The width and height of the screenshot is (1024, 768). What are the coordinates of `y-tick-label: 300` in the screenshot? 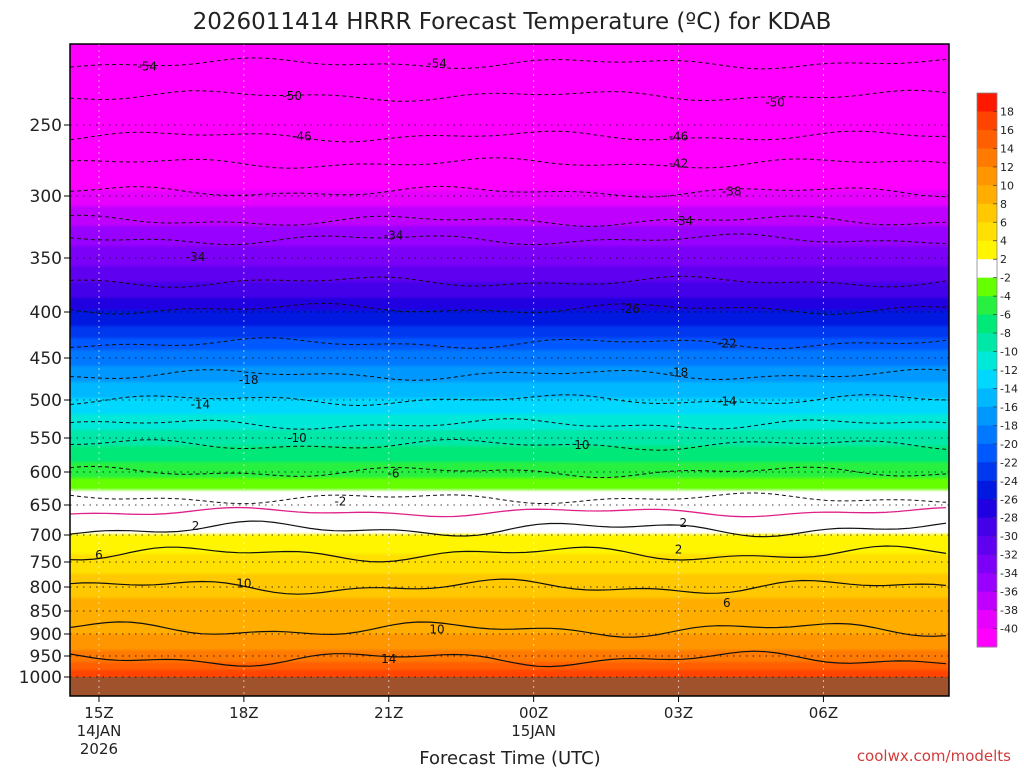 It's located at (46, 197).